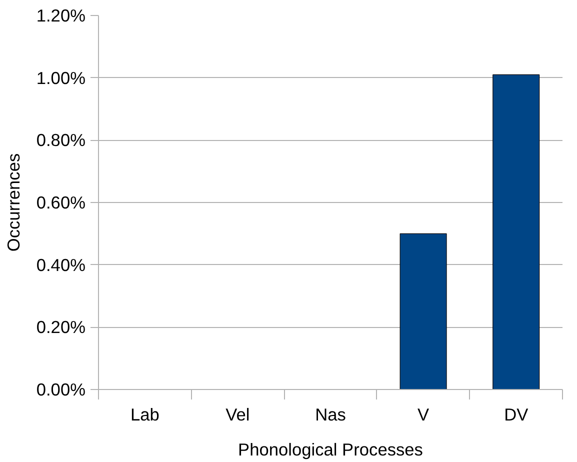 This screenshot has height=462, width=577. I want to click on x-axis-title: Phonological Processes, so click(331, 450).